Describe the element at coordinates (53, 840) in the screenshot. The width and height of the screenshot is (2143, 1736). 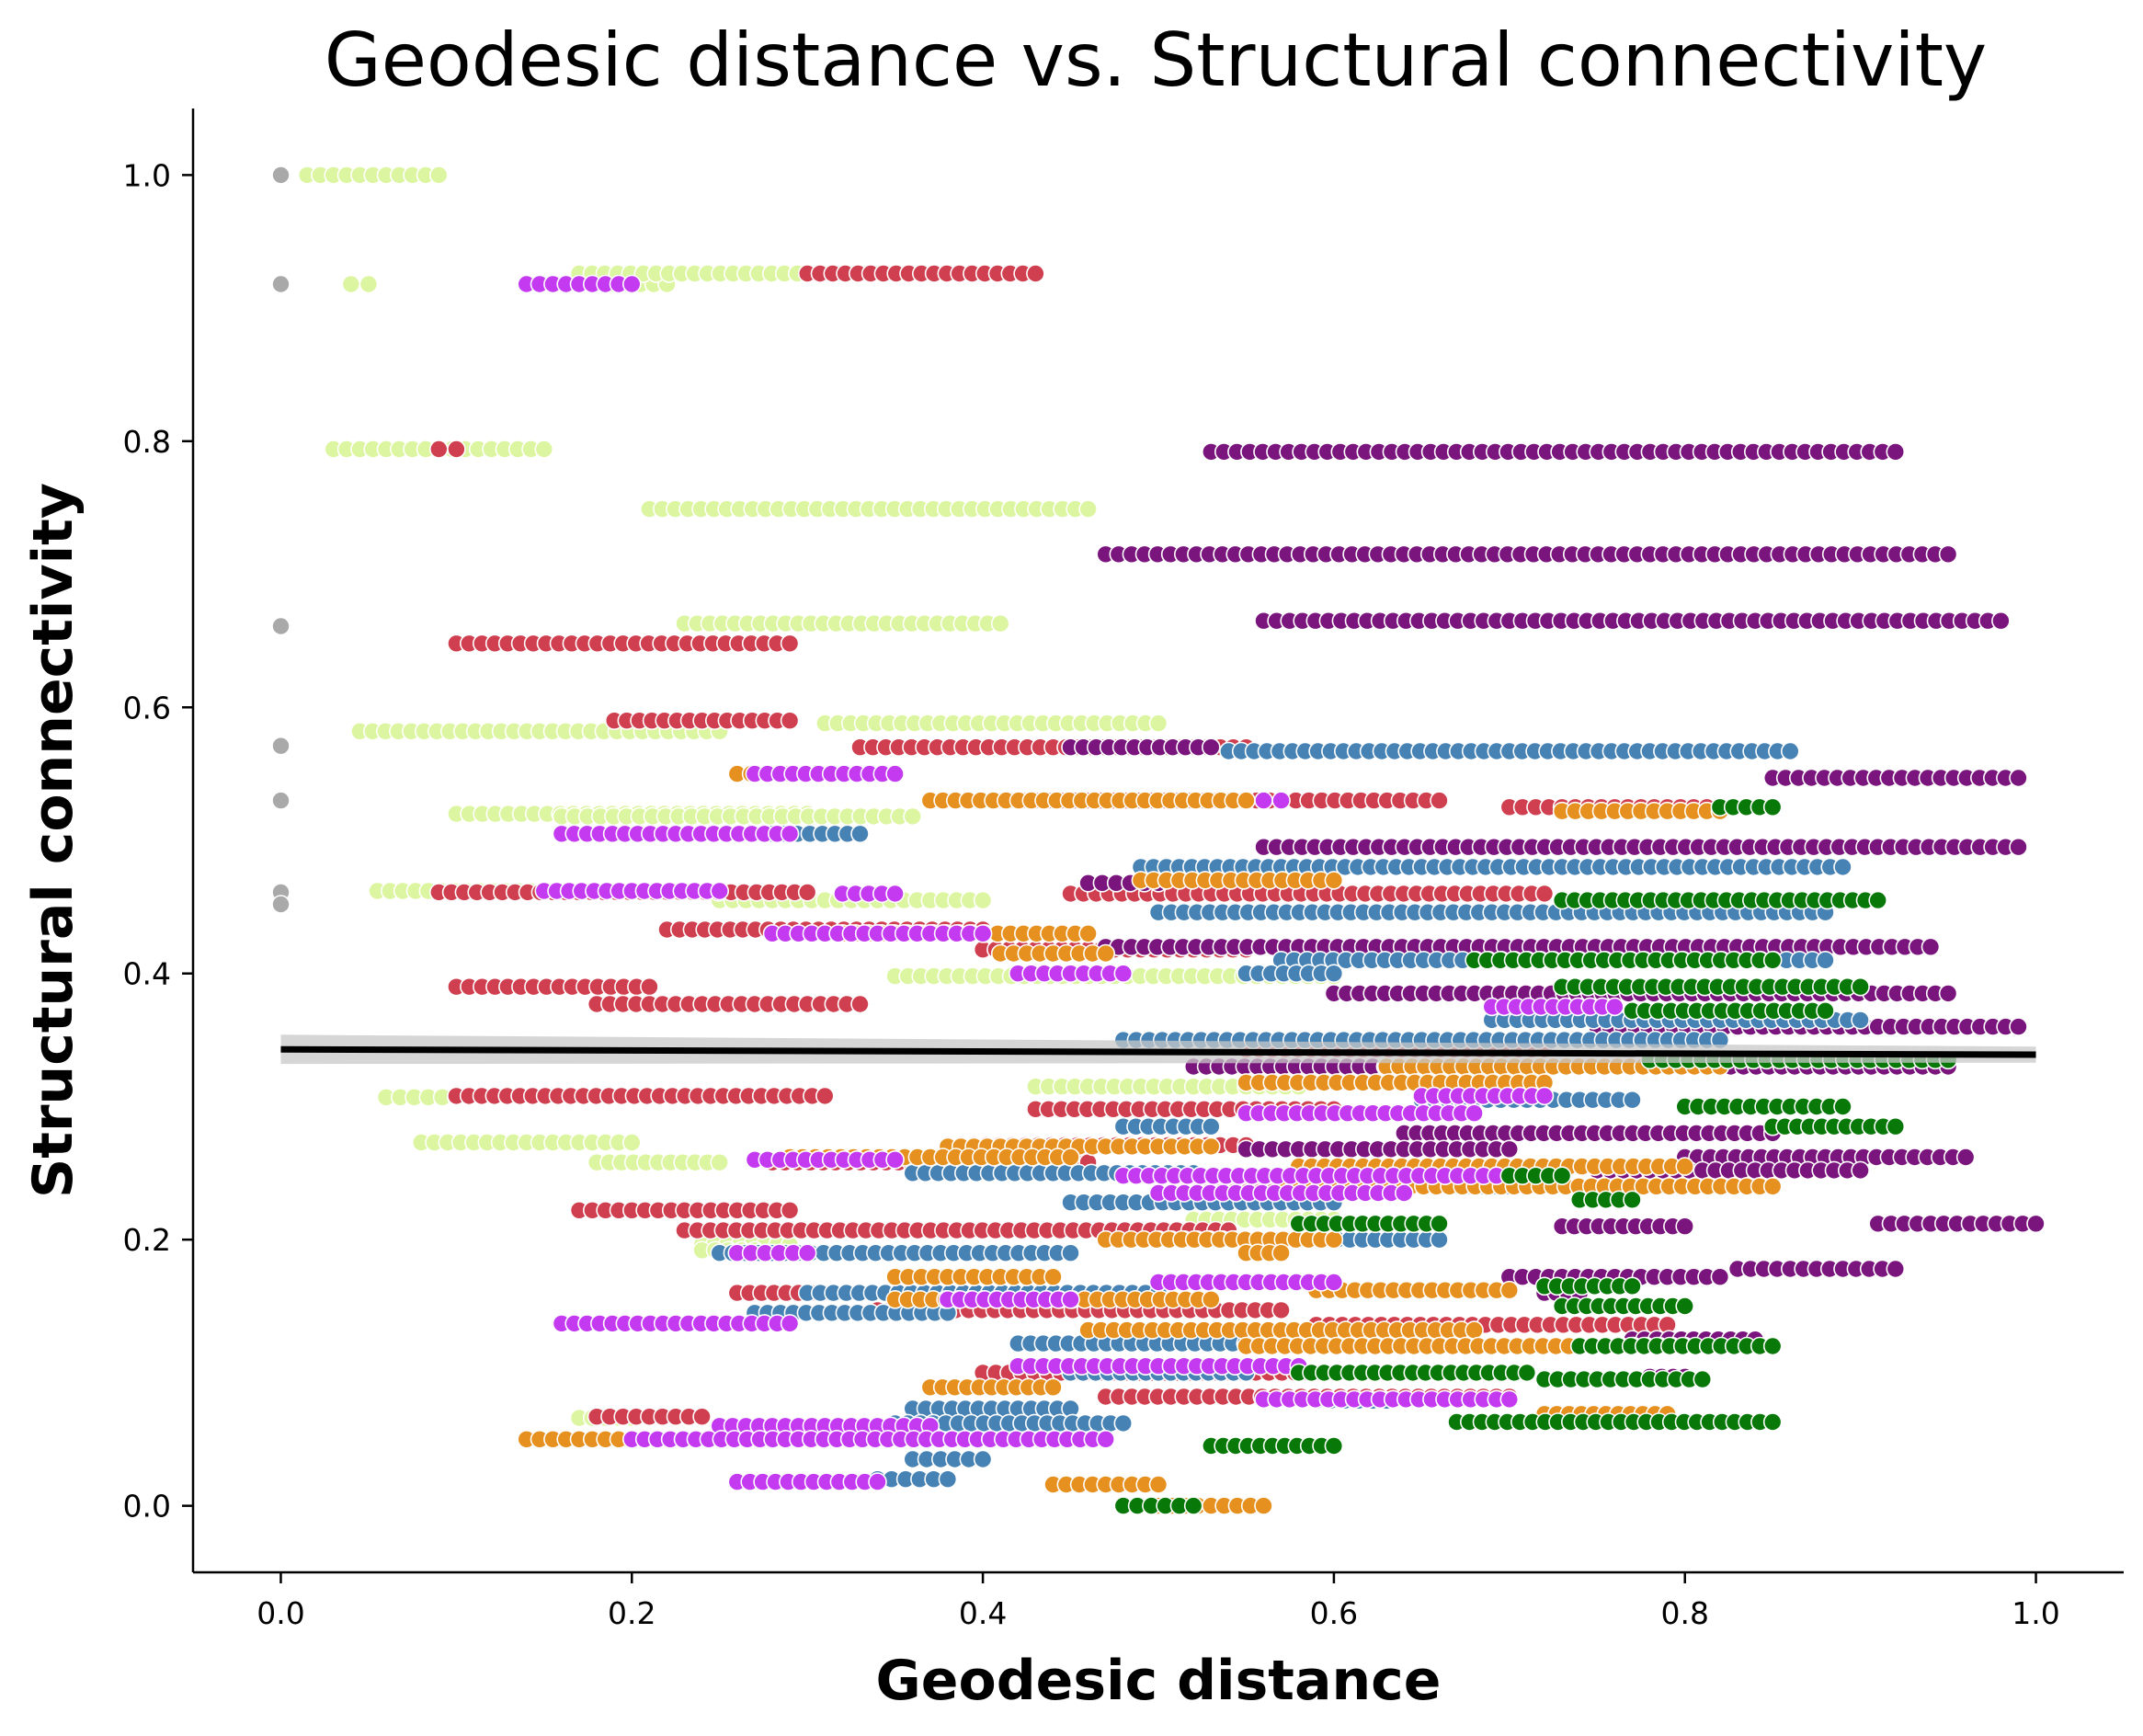
I see `y-axis-label: Structural connectivity` at that location.